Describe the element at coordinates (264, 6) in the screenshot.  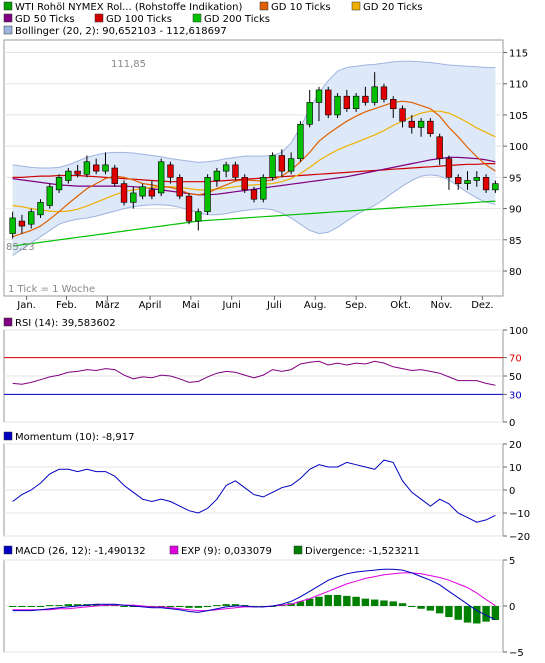
I see `legend-swatch-gd10` at that location.